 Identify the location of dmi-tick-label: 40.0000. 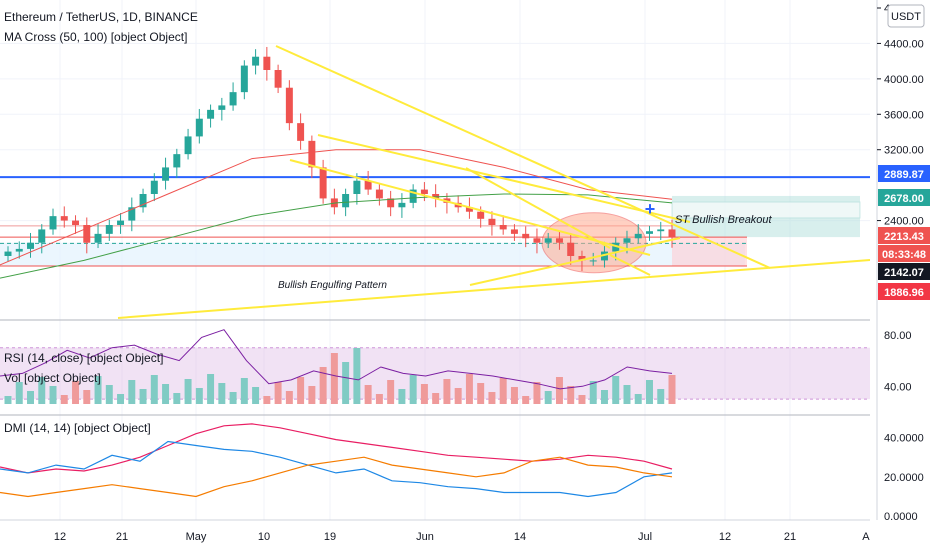
(904, 439).